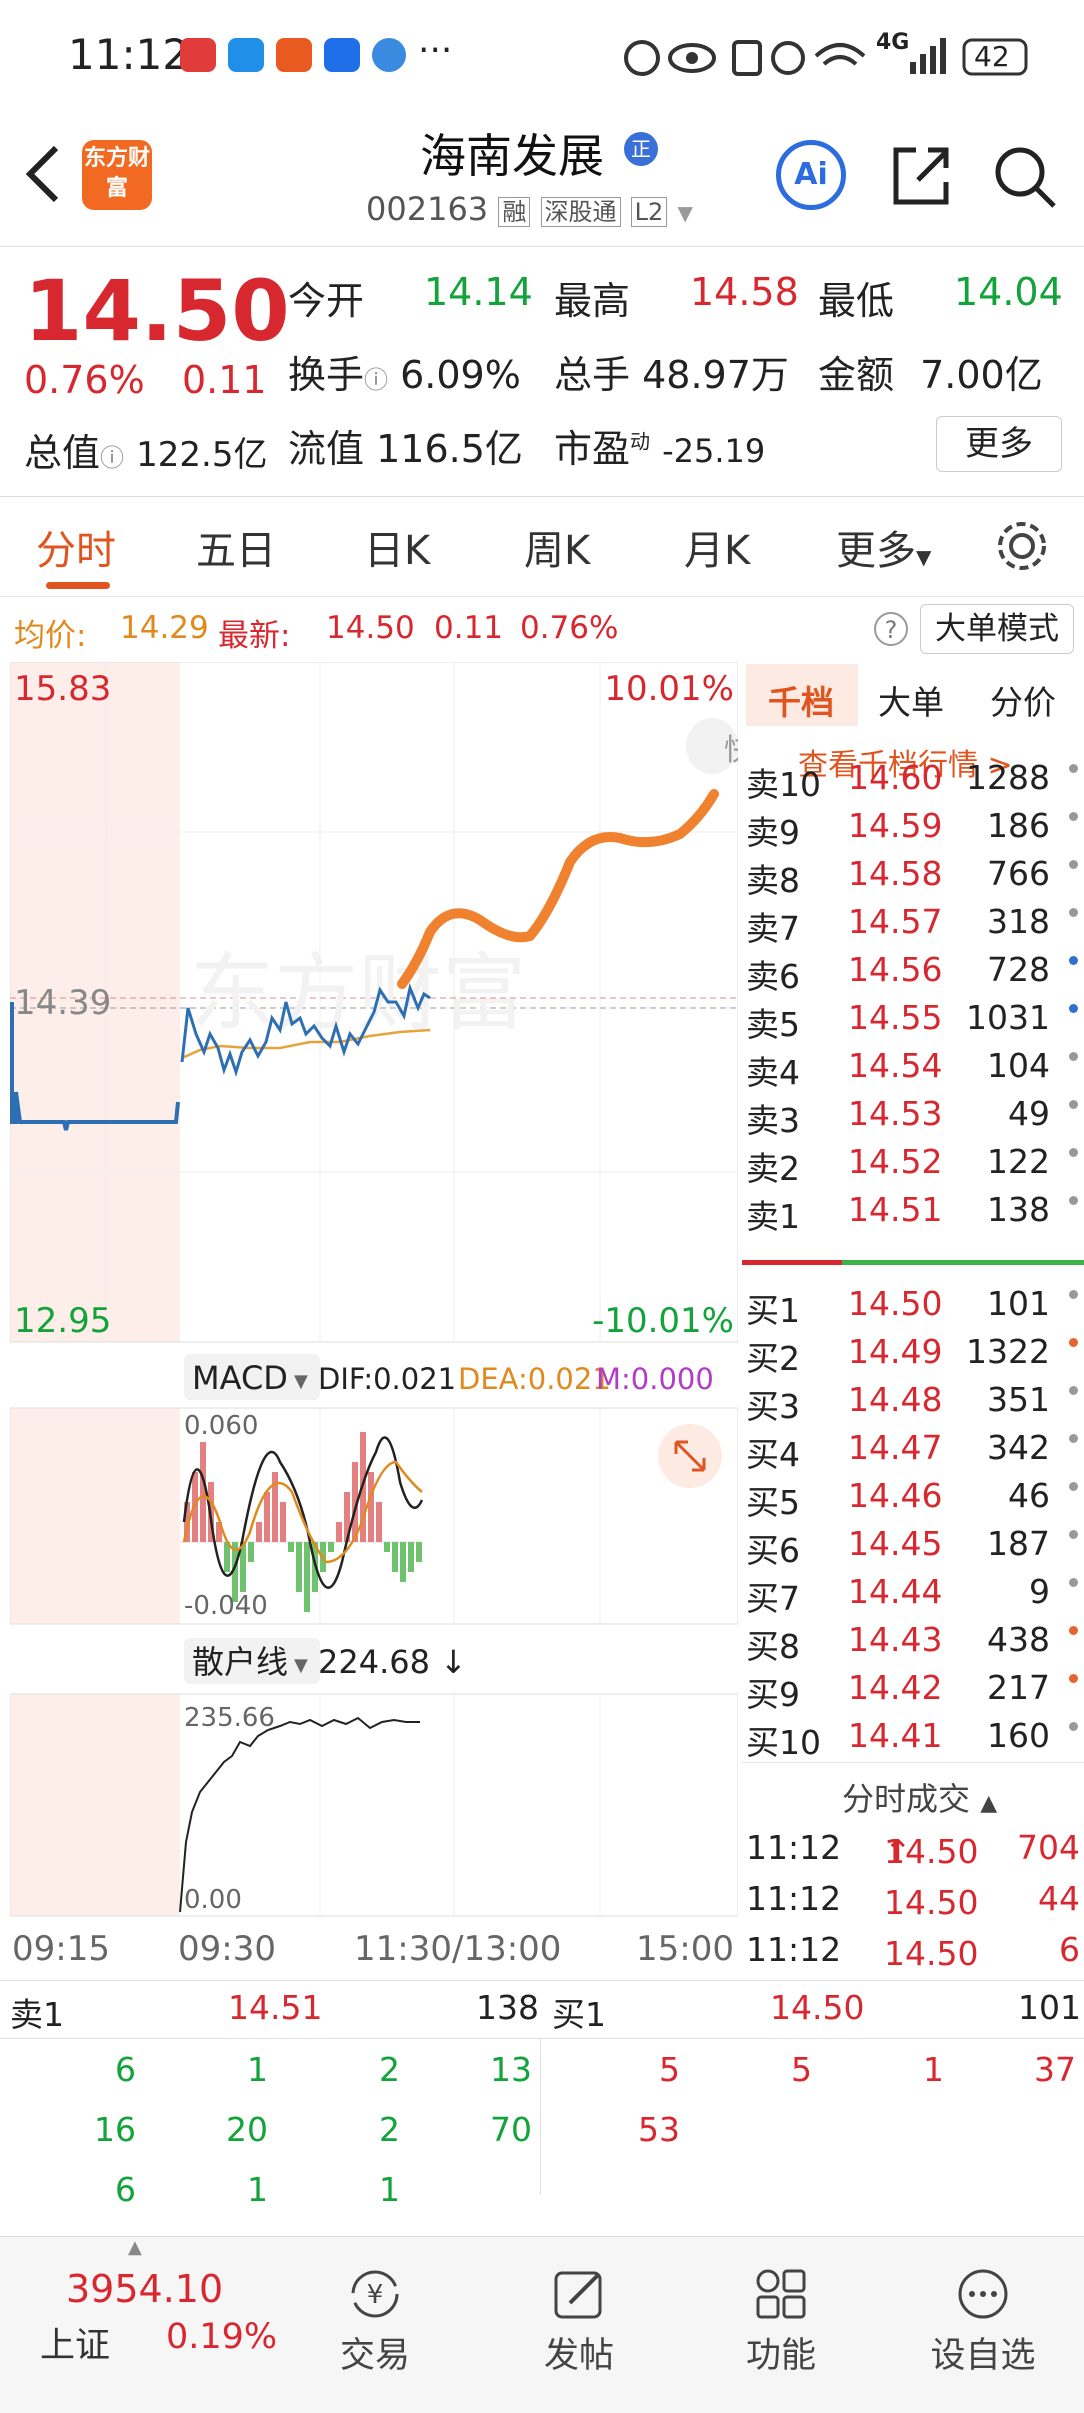 The height and width of the screenshot is (2413, 1084). I want to click on quick-side-button, so click(712, 746).